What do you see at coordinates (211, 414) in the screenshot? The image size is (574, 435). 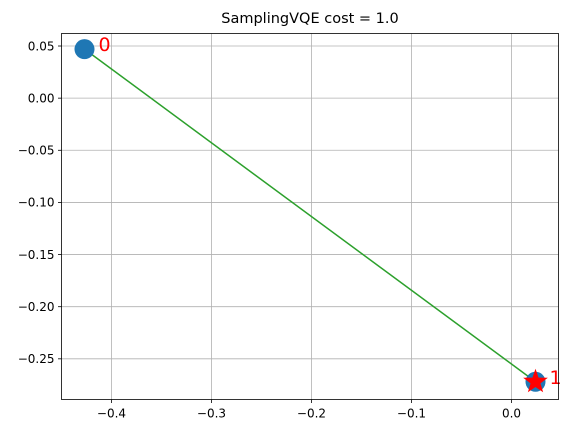 I see `x-tick-label: −0.3` at bounding box center [211, 414].